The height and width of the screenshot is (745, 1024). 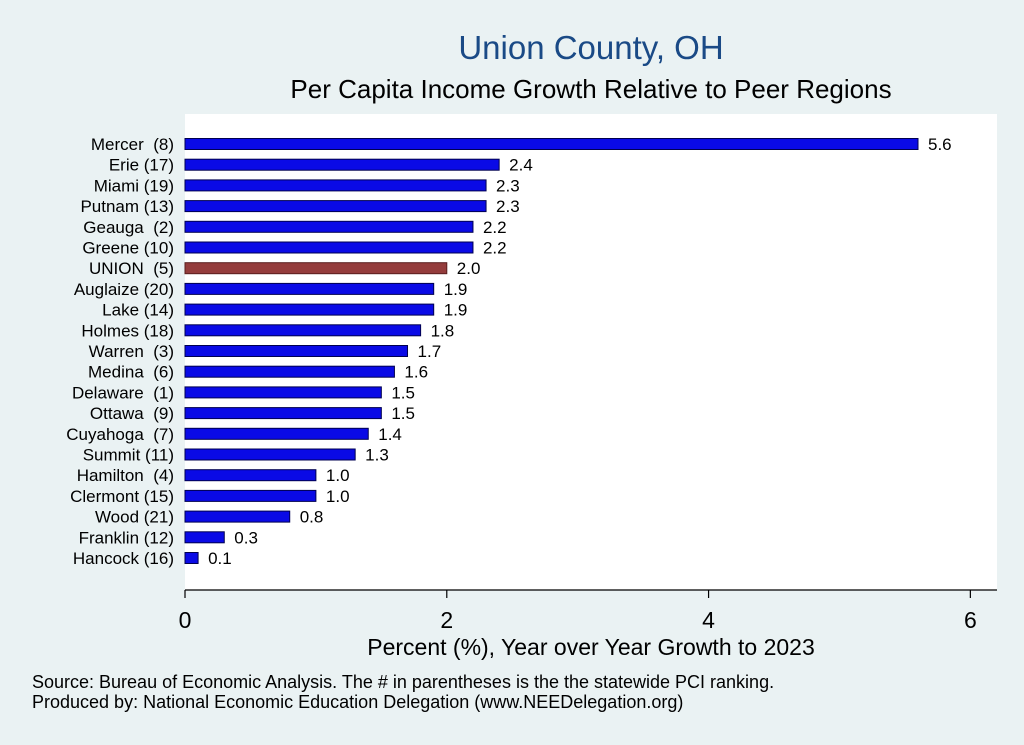 What do you see at coordinates (127, 330) in the screenshot?
I see `category-label: Holmes (18)` at bounding box center [127, 330].